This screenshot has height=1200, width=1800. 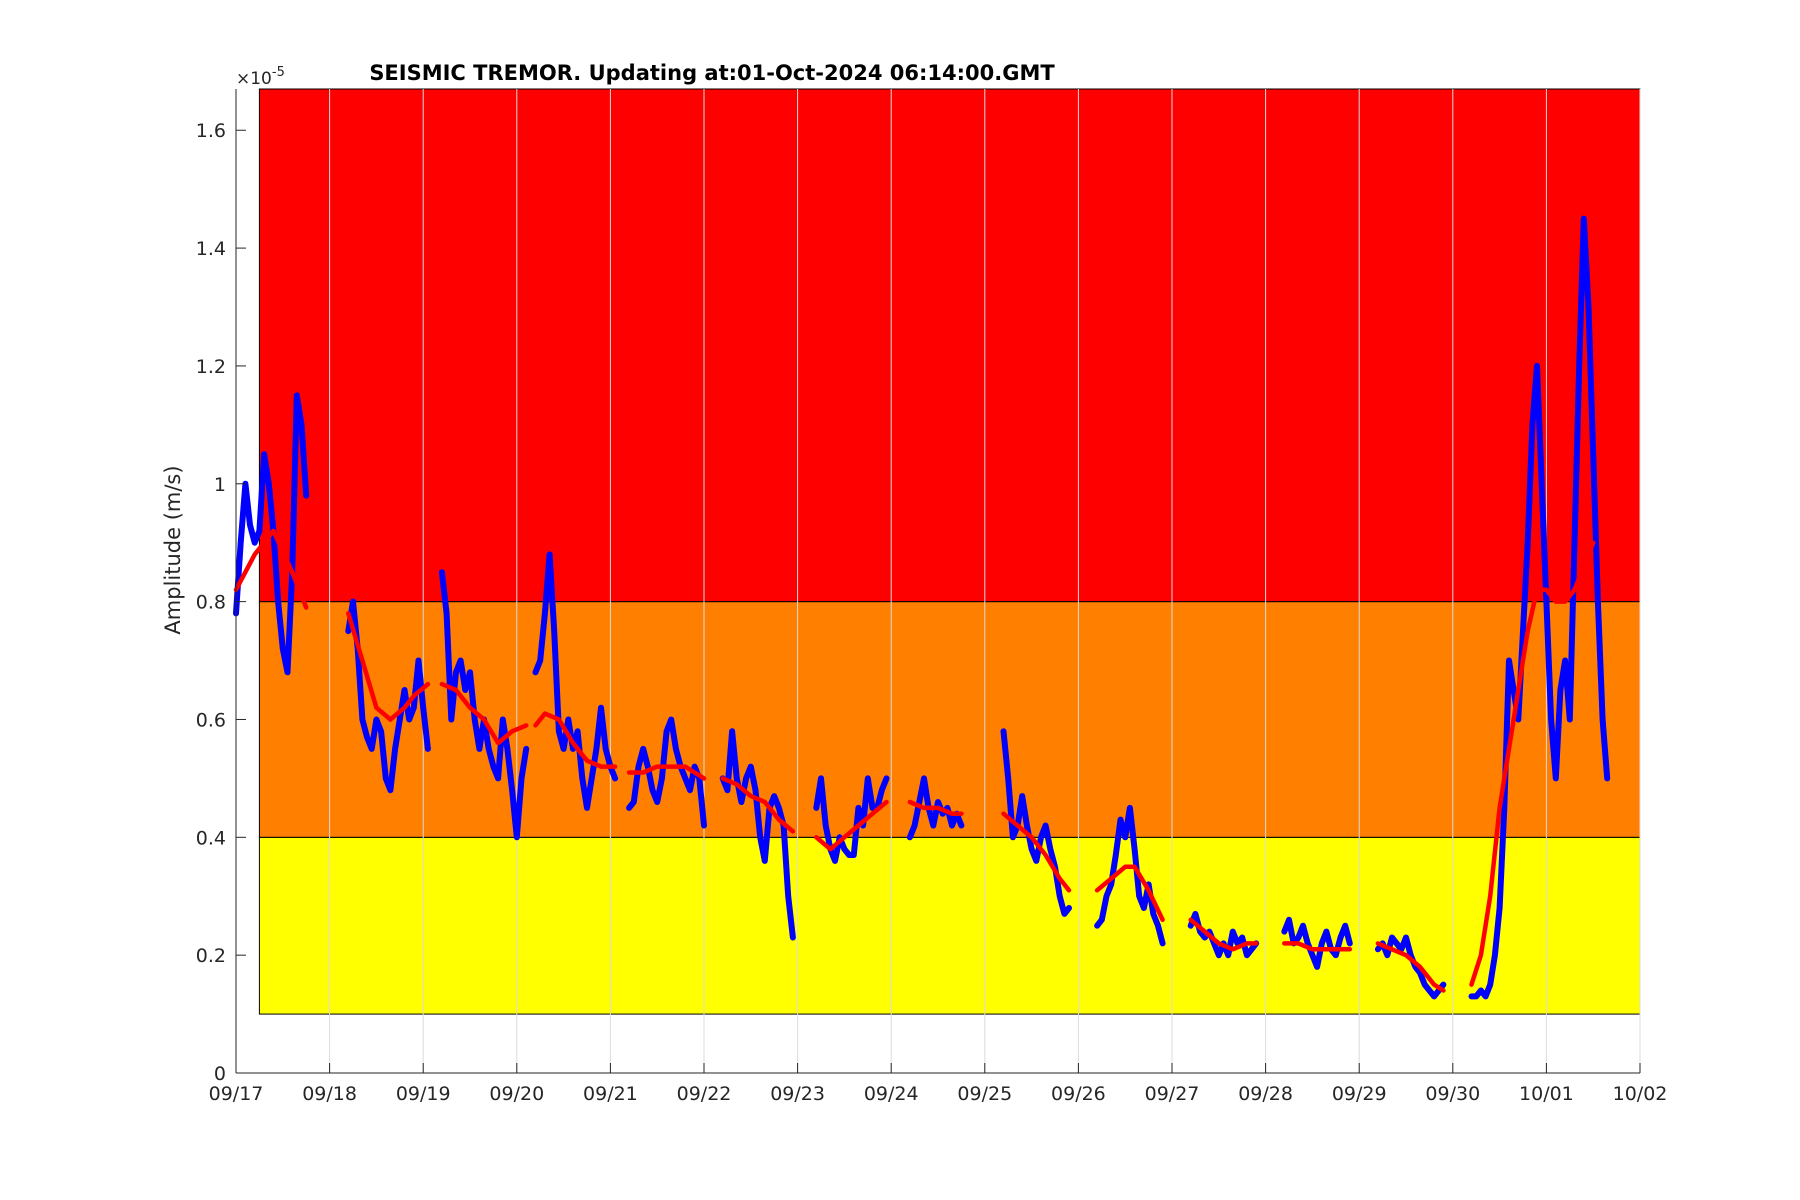 I want to click on x-tick-label: 09/30, so click(x=1452, y=1094).